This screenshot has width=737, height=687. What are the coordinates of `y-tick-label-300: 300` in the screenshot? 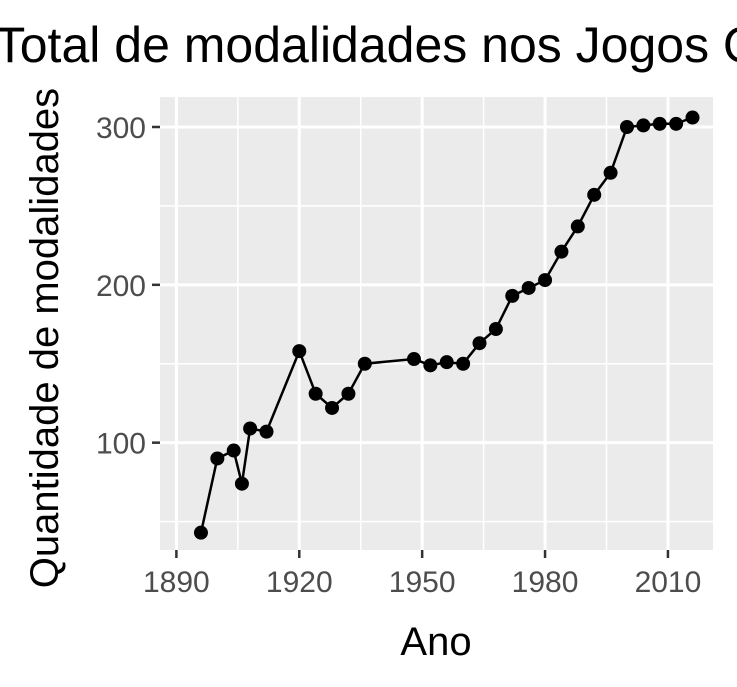 It's located at (121, 128).